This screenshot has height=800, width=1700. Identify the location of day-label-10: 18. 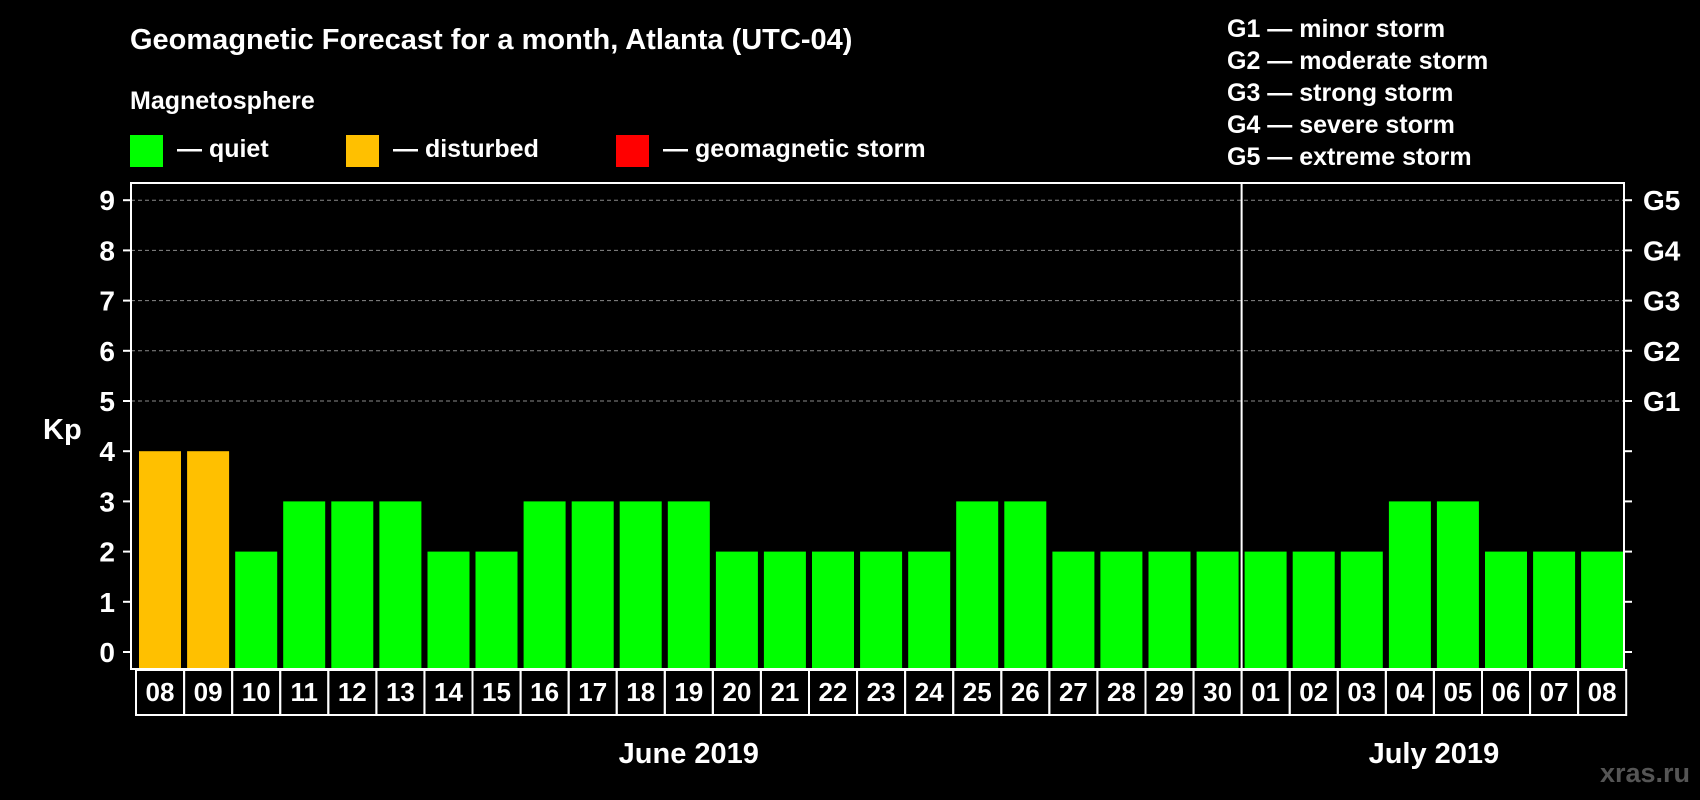
(640, 692).